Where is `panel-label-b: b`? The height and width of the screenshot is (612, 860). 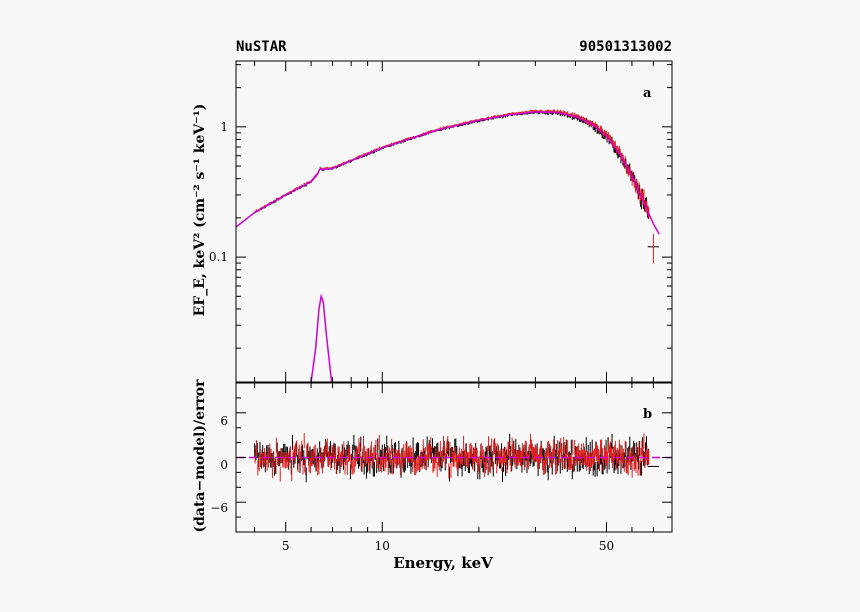
panel-label-b: b is located at coordinates (647, 414).